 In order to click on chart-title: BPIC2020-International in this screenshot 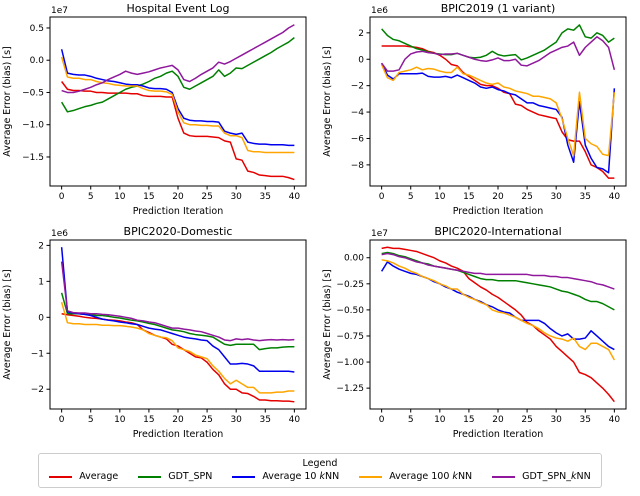, I will do `click(497, 231)`.